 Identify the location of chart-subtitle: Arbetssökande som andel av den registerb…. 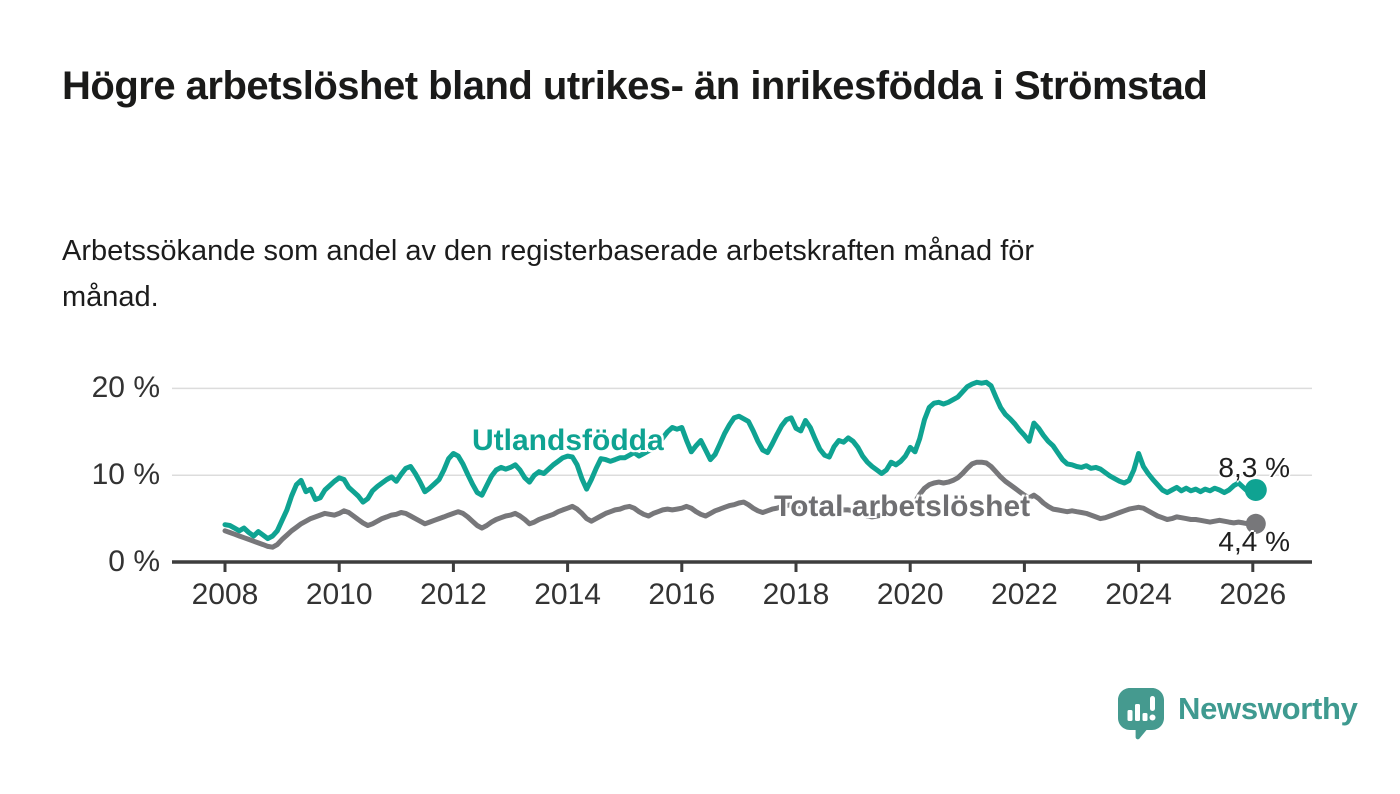
(548, 274).